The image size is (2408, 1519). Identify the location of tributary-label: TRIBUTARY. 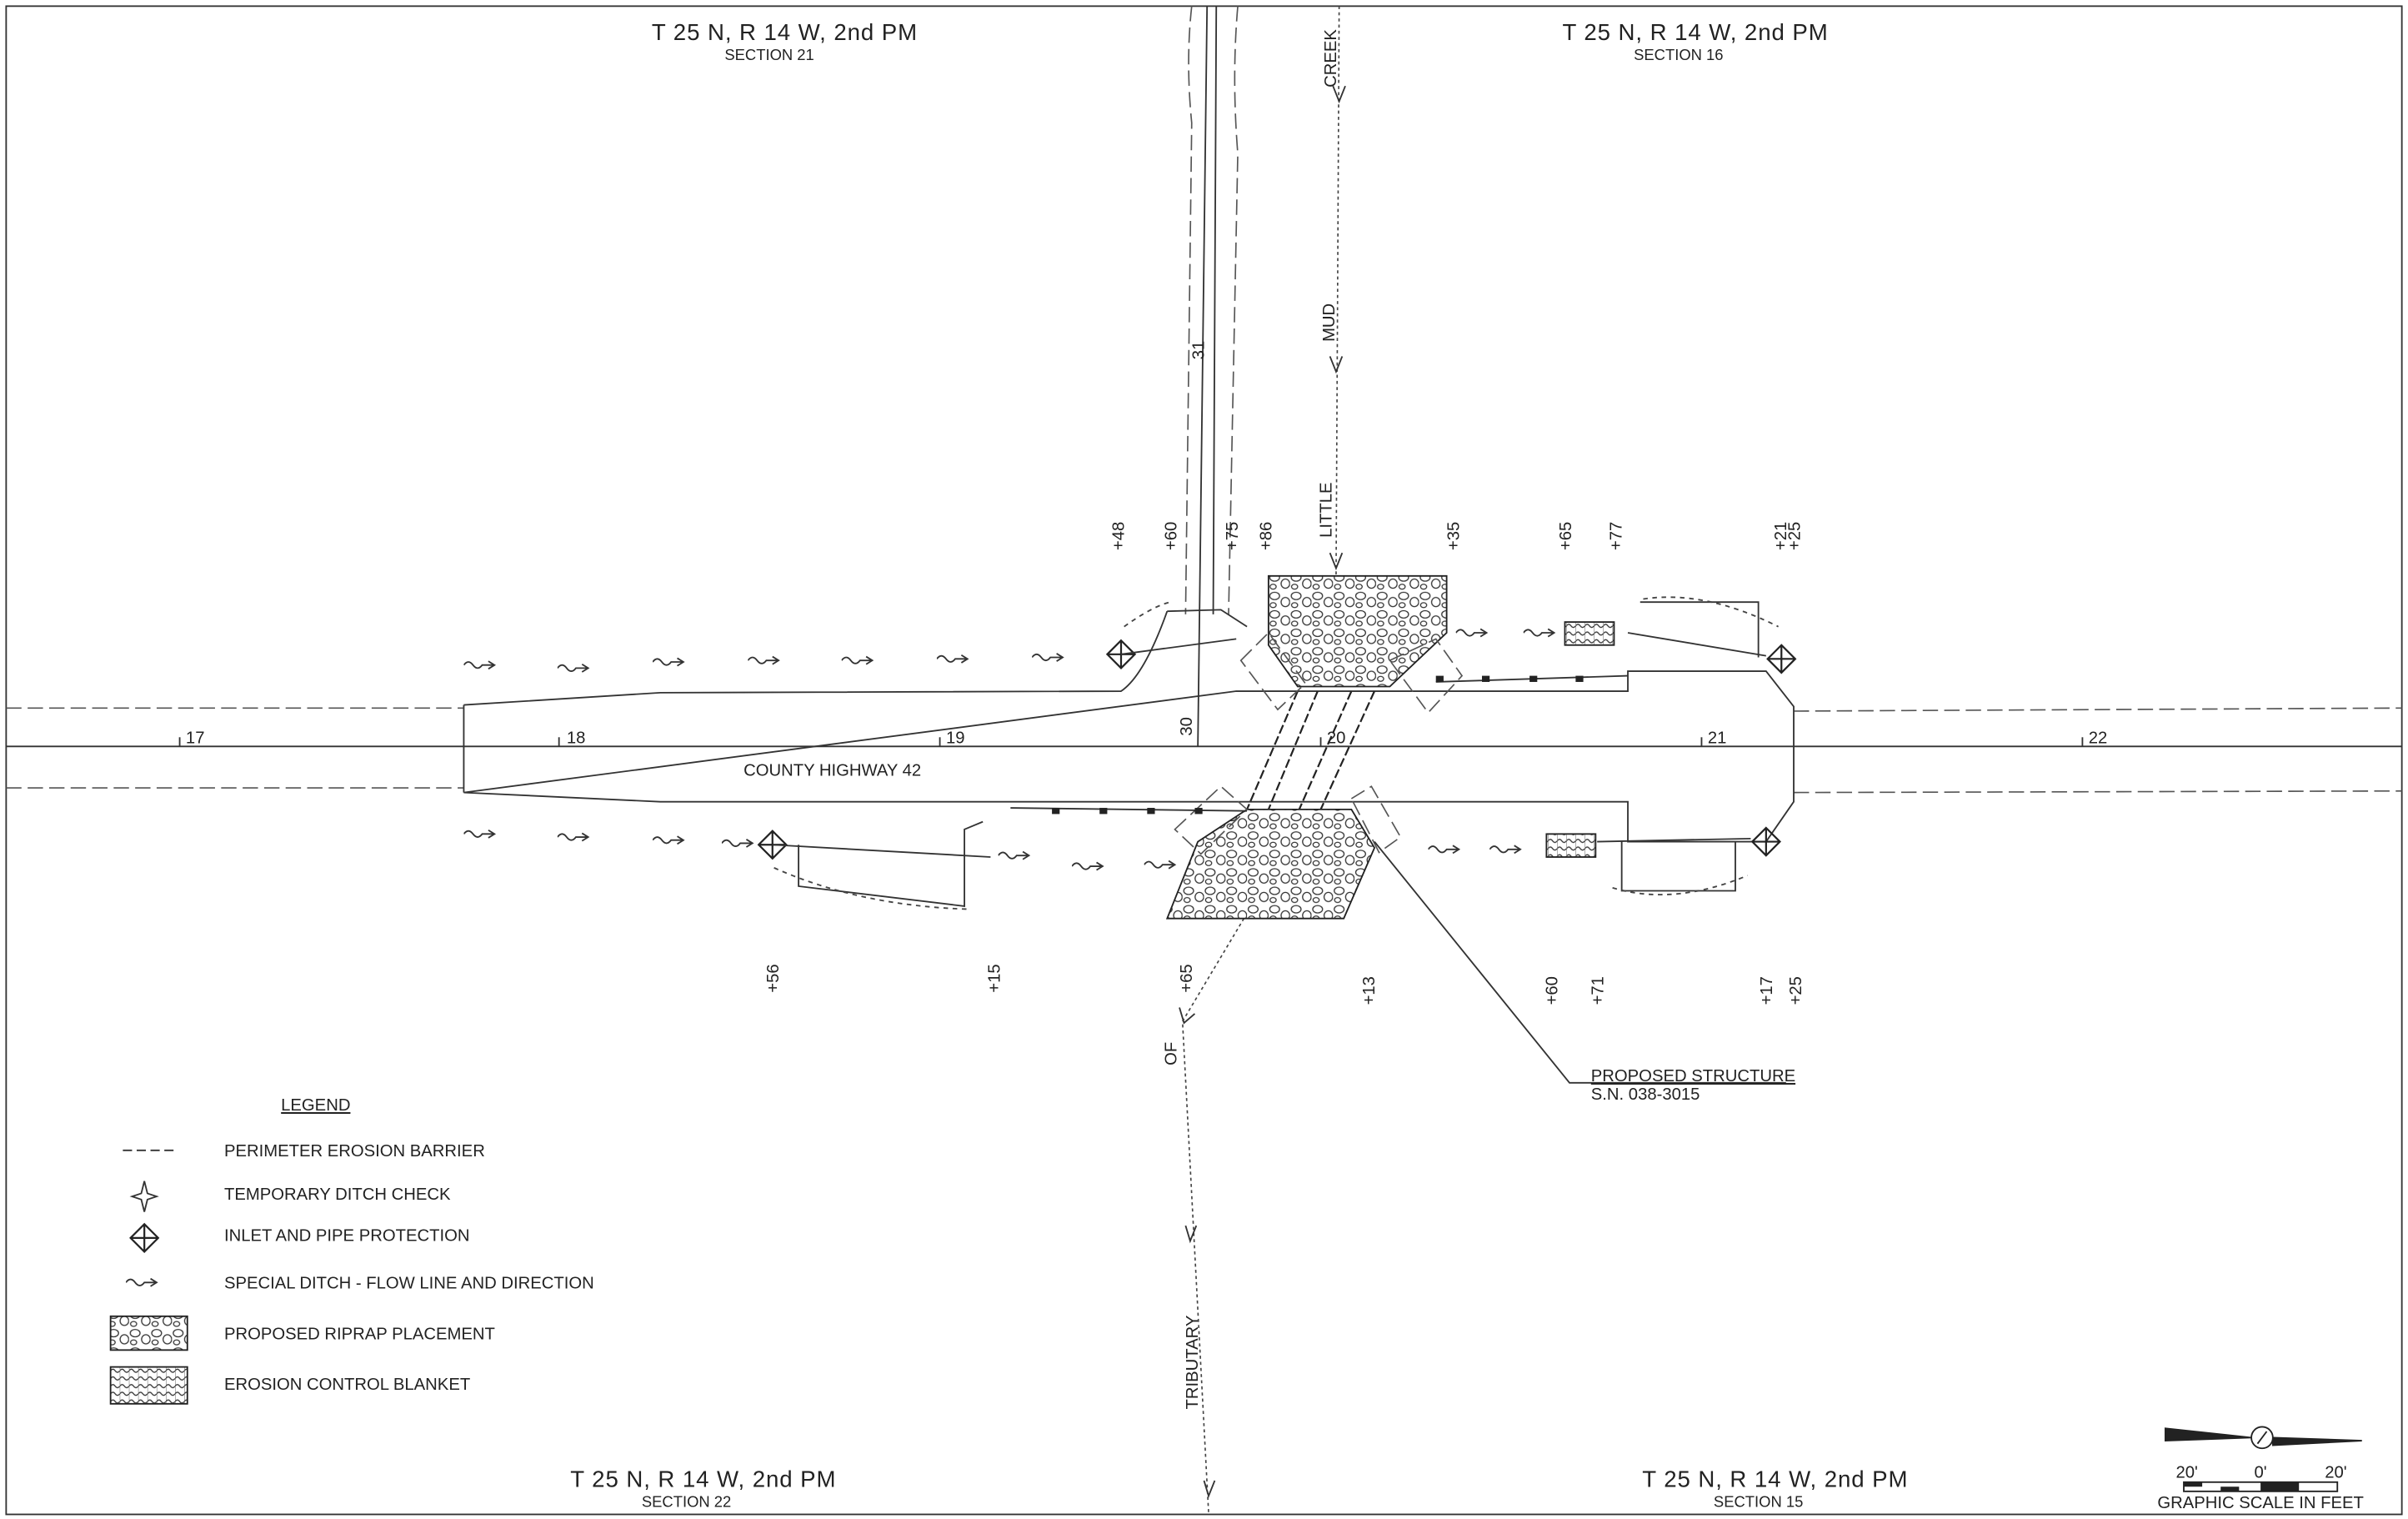
(1193, 1362).